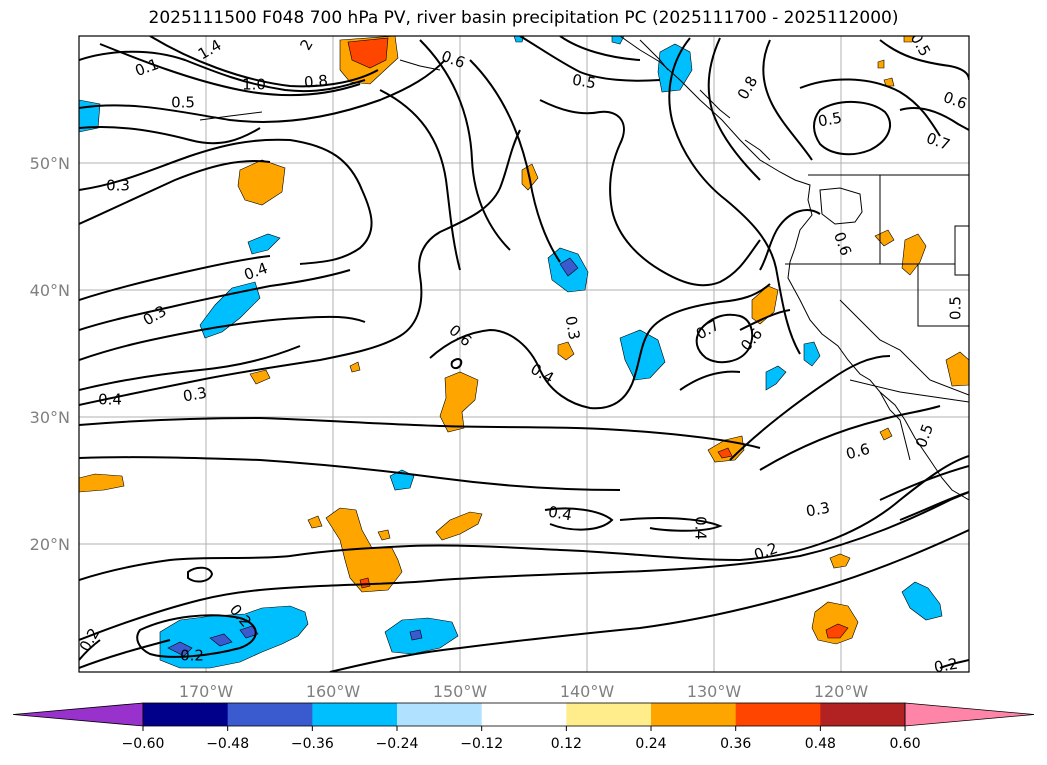 Image resolution: width=1047 pixels, height=765 pixels. Describe the element at coordinates (969, 714) in the screenshot. I see `colorbar-extend-max` at that location.